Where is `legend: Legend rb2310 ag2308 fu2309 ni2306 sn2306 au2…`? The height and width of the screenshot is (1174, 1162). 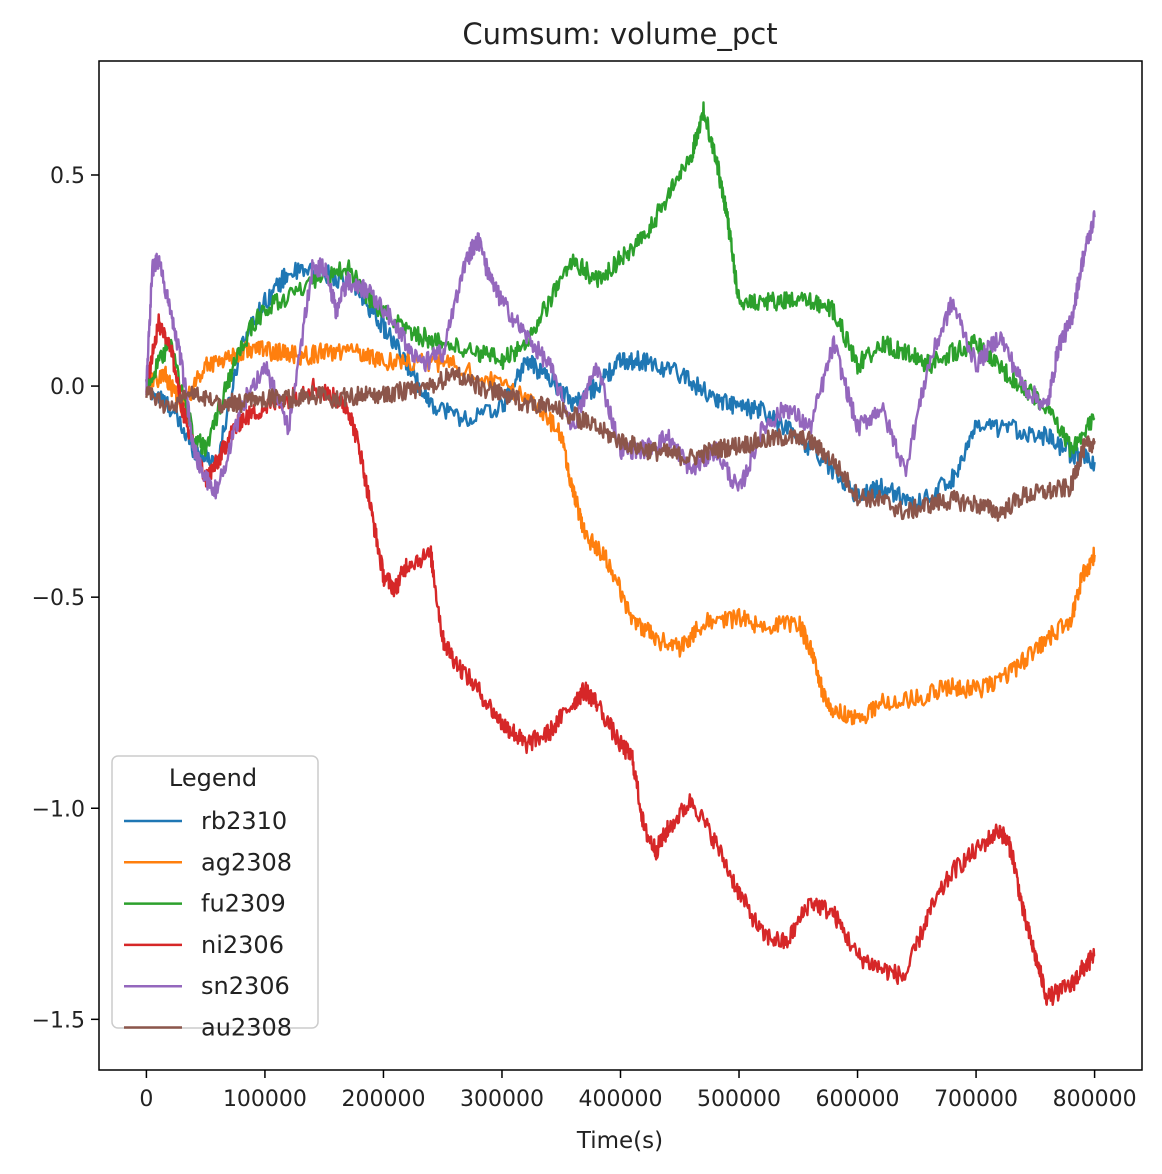 legend: Legend rb2310 ag2308 fu2309 ni2306 sn2306 au2… is located at coordinates (215, 898).